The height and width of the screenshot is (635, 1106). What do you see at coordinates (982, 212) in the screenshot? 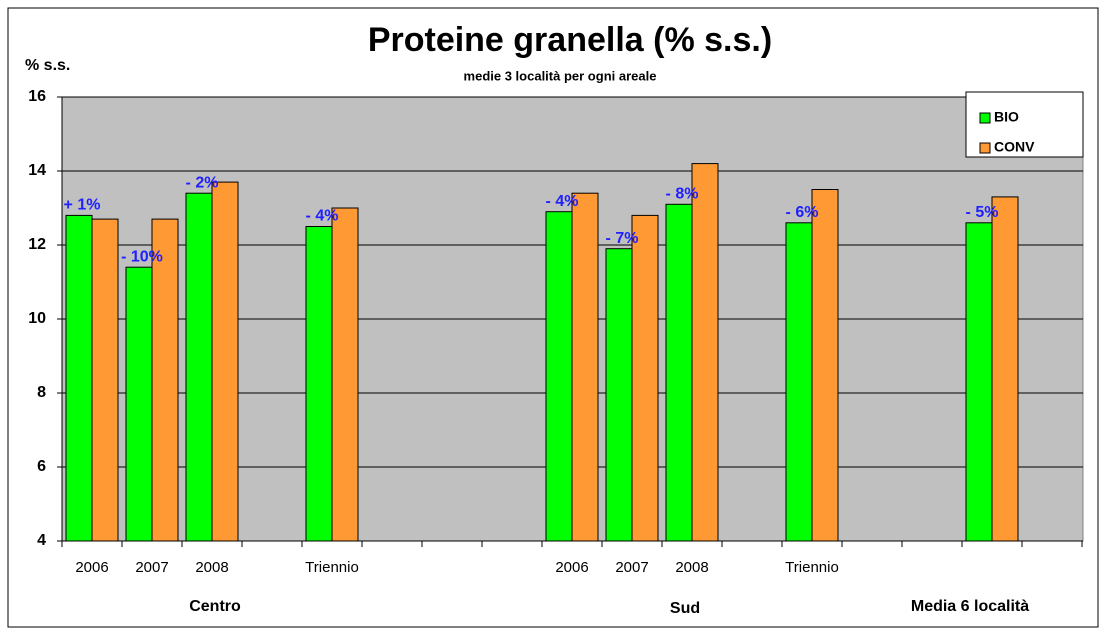
I see `diff-label: - 5%` at bounding box center [982, 212].